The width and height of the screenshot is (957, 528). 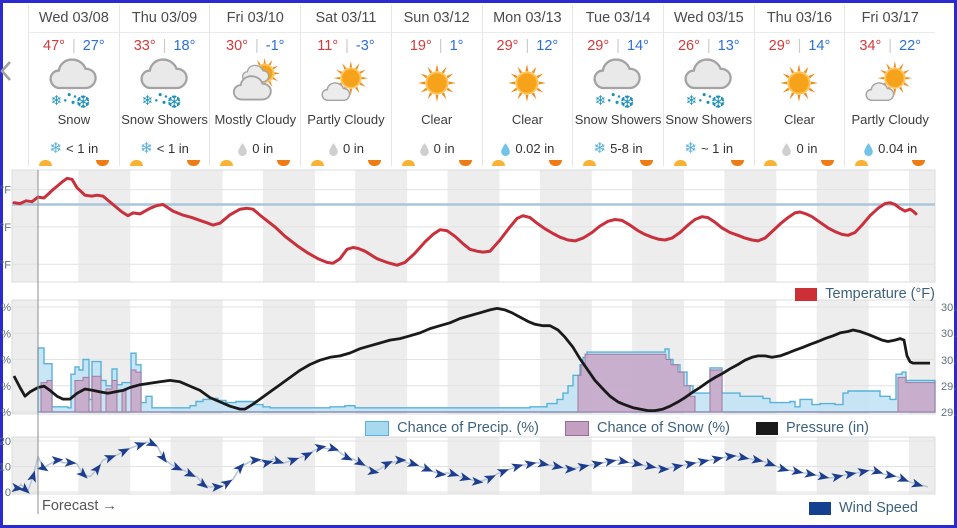 I want to click on day-card-date: Sat 03/11, so click(x=346, y=19).